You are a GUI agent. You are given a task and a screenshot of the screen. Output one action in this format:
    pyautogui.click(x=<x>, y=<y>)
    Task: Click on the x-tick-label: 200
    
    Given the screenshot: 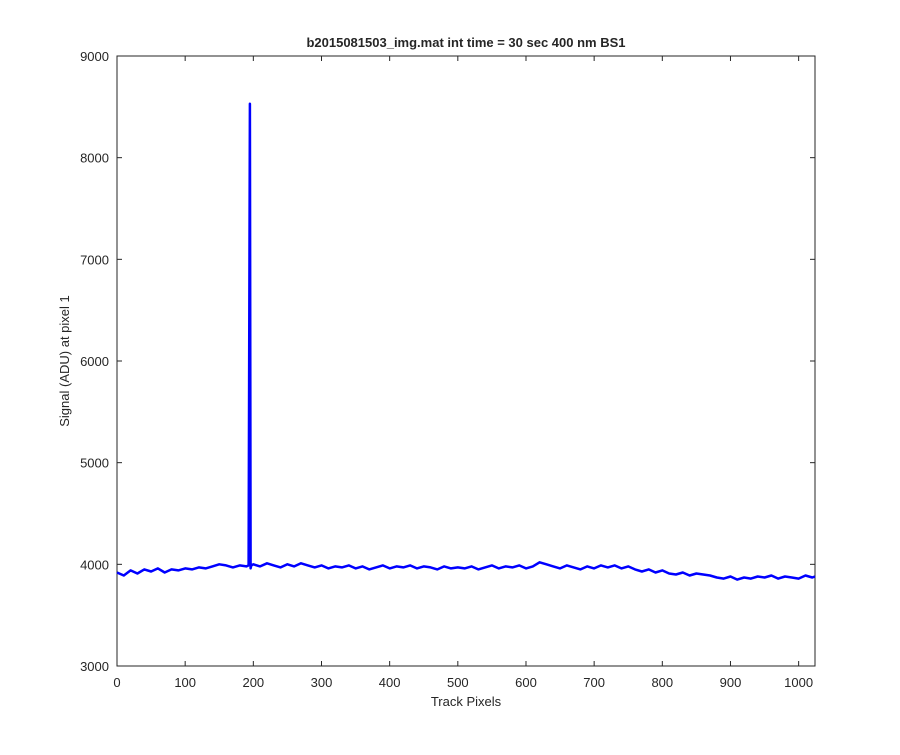 What is the action you would take?
    pyautogui.click(x=253, y=682)
    